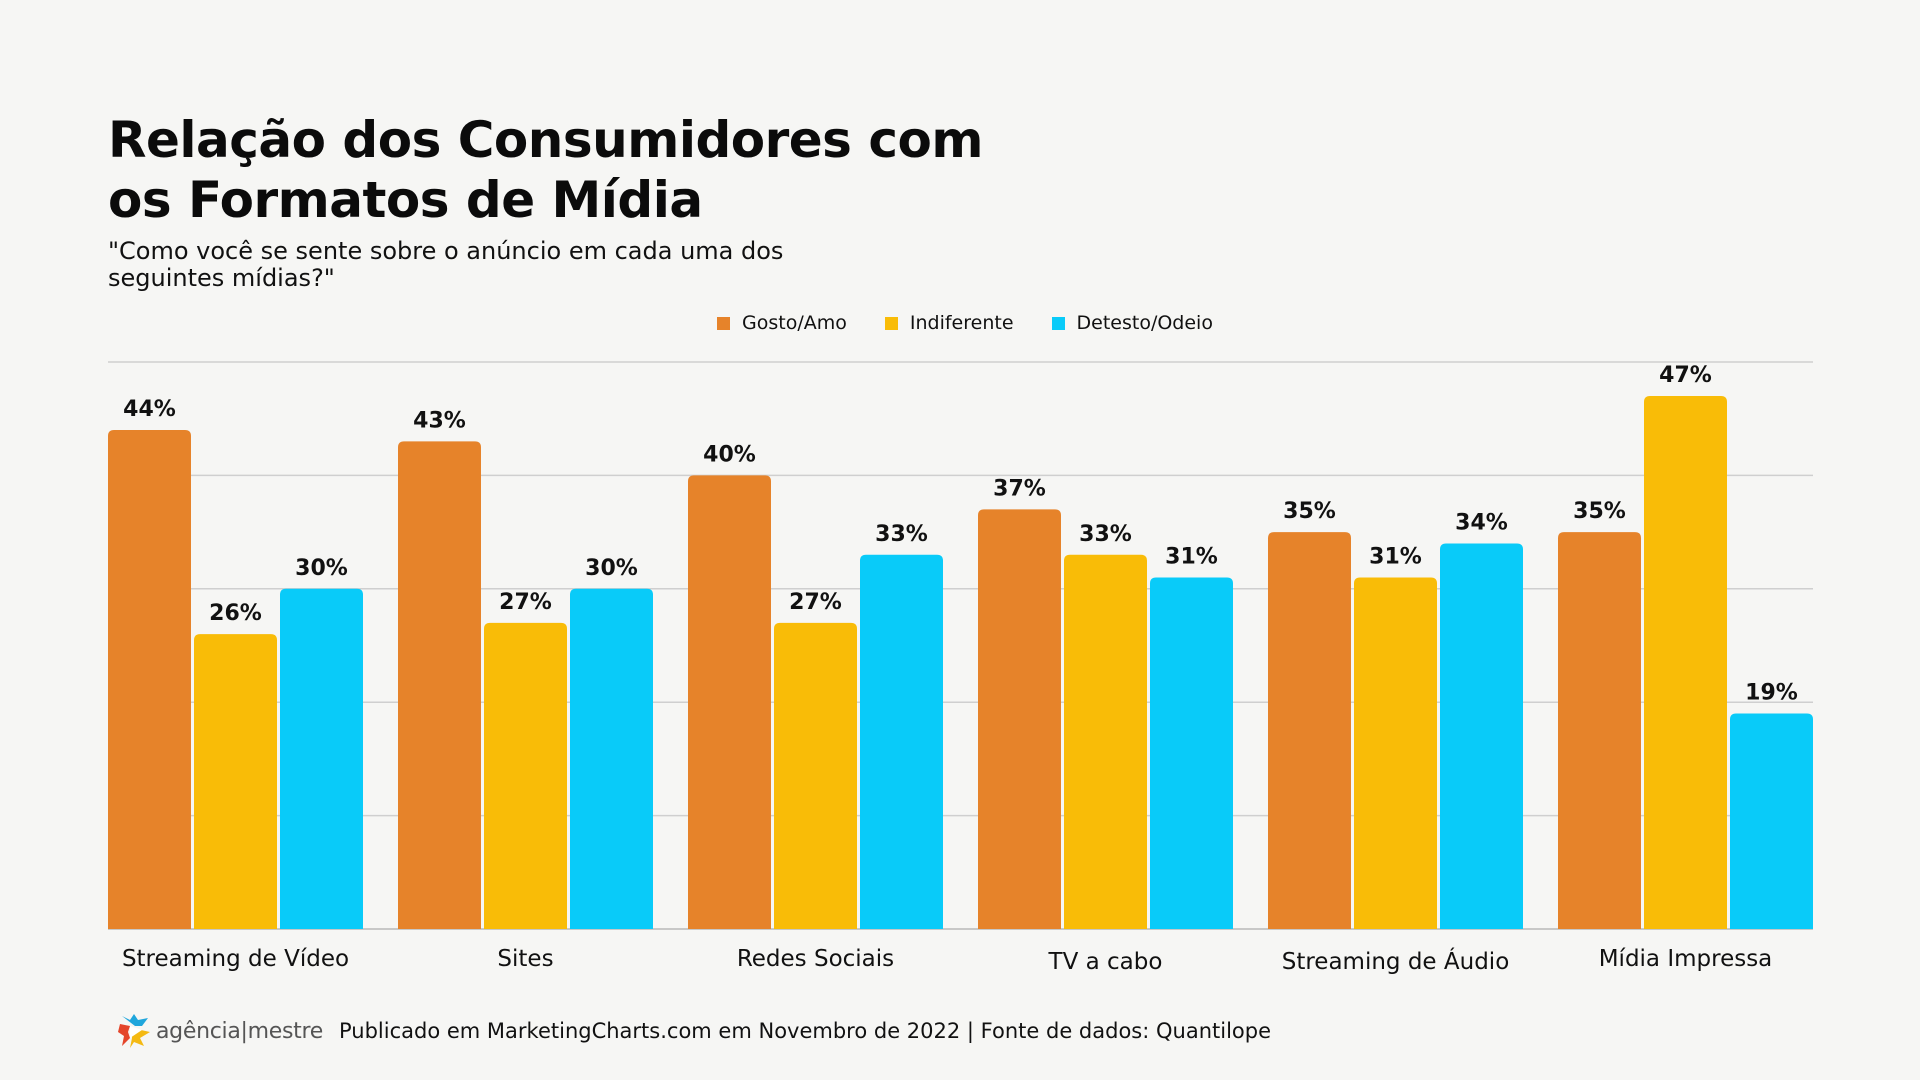 This screenshot has height=1080, width=1920. I want to click on data-label-tv-a-cabo-gosto-amo: 37%, so click(1019, 488).